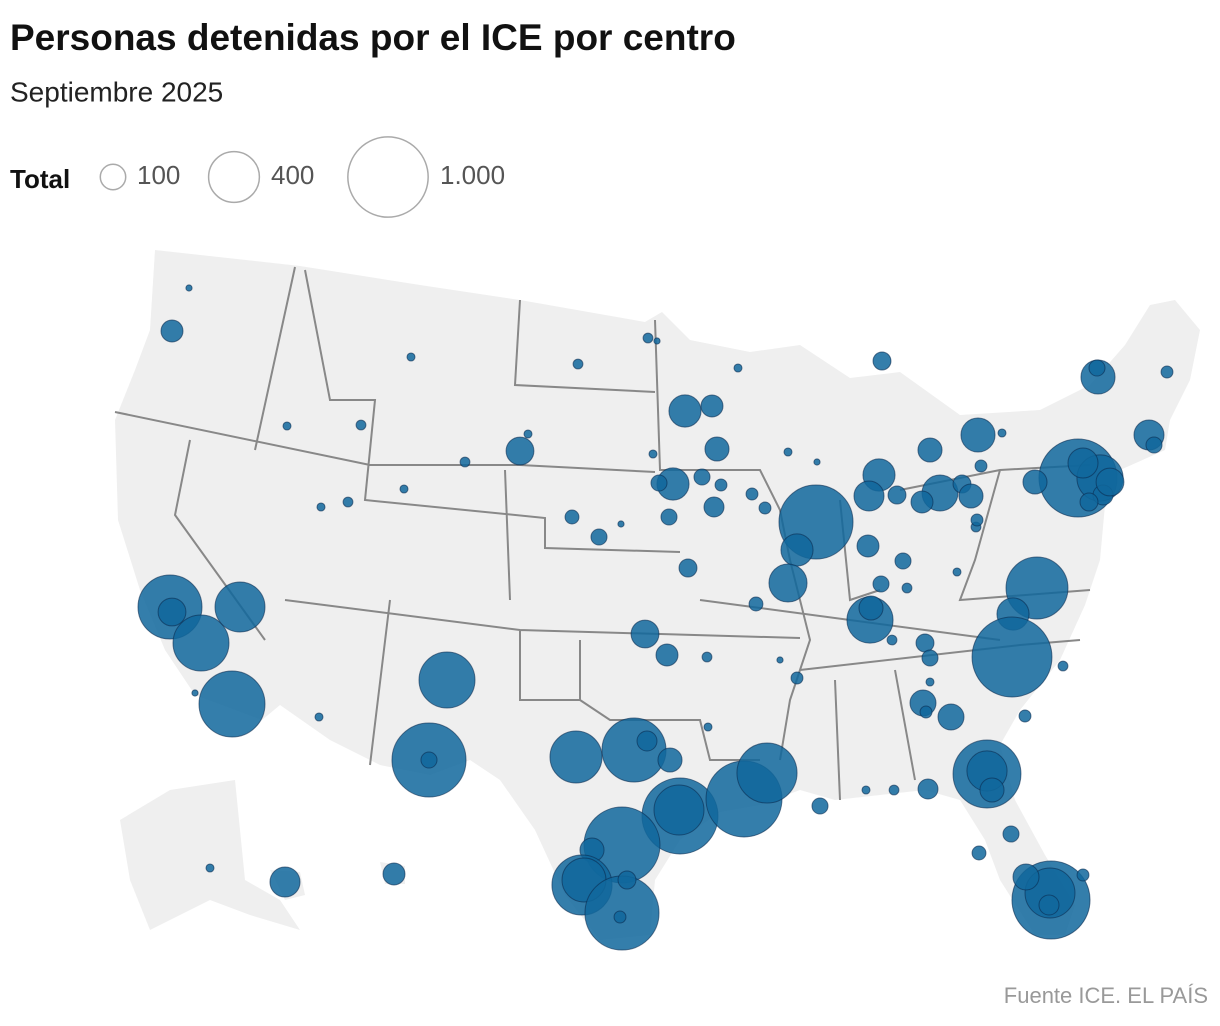 This screenshot has height=1026, width=1220. I want to click on hawaii-outline, so click(337, 881).